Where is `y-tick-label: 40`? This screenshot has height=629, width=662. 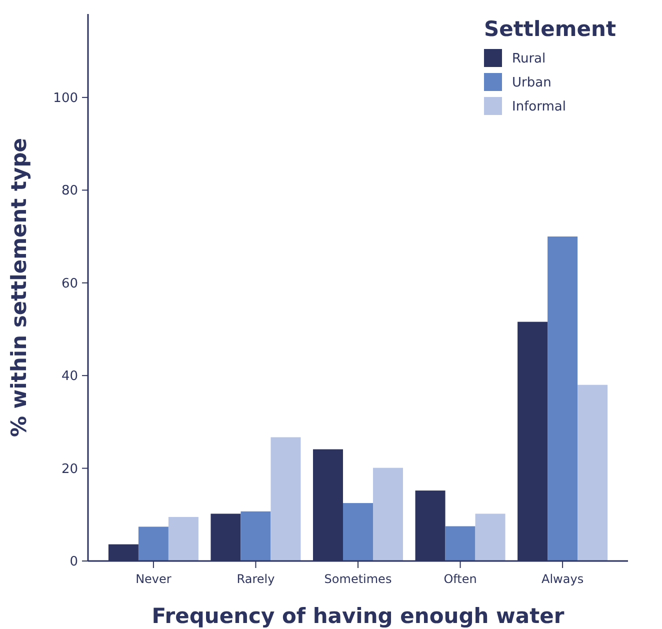
y-tick-label: 40 is located at coordinates (69, 376).